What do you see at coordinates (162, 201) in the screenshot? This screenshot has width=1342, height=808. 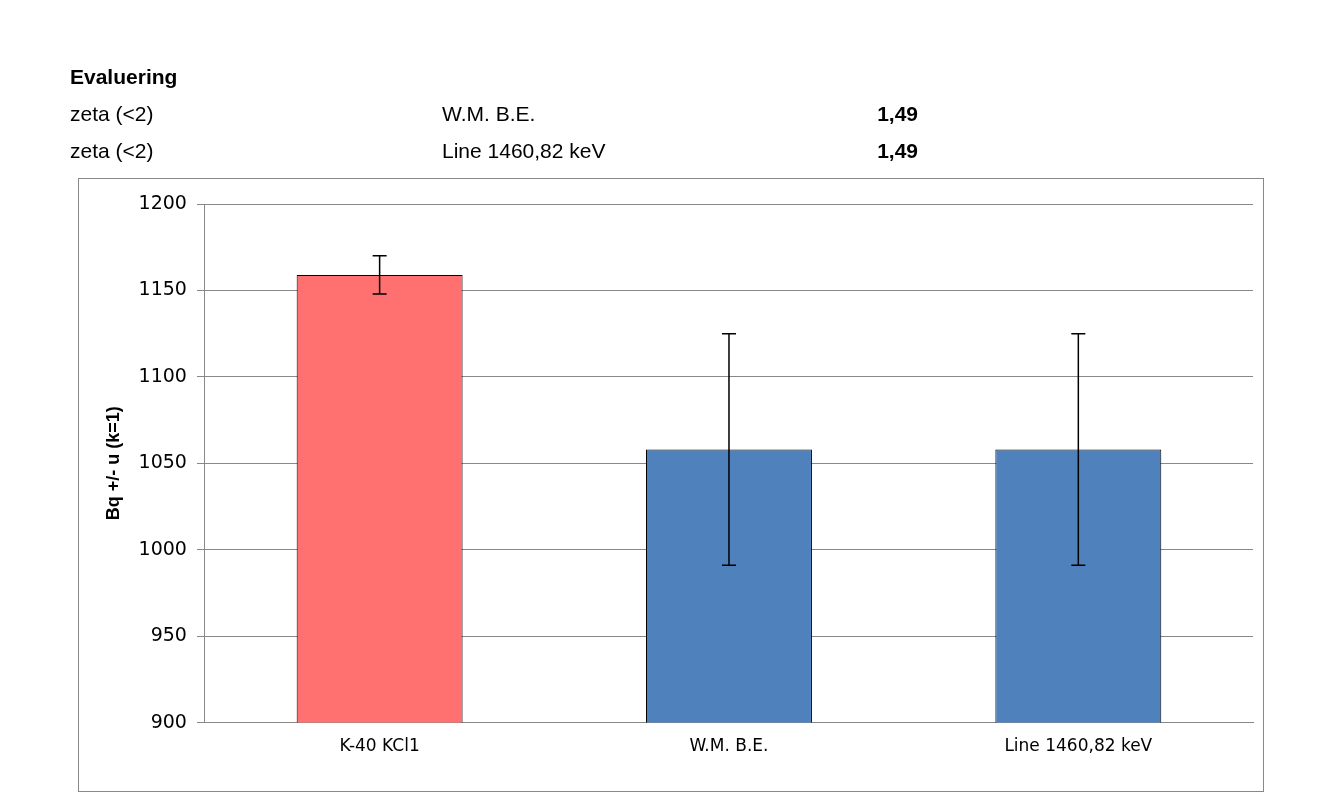 I see `y-tick-label: 1200` at bounding box center [162, 201].